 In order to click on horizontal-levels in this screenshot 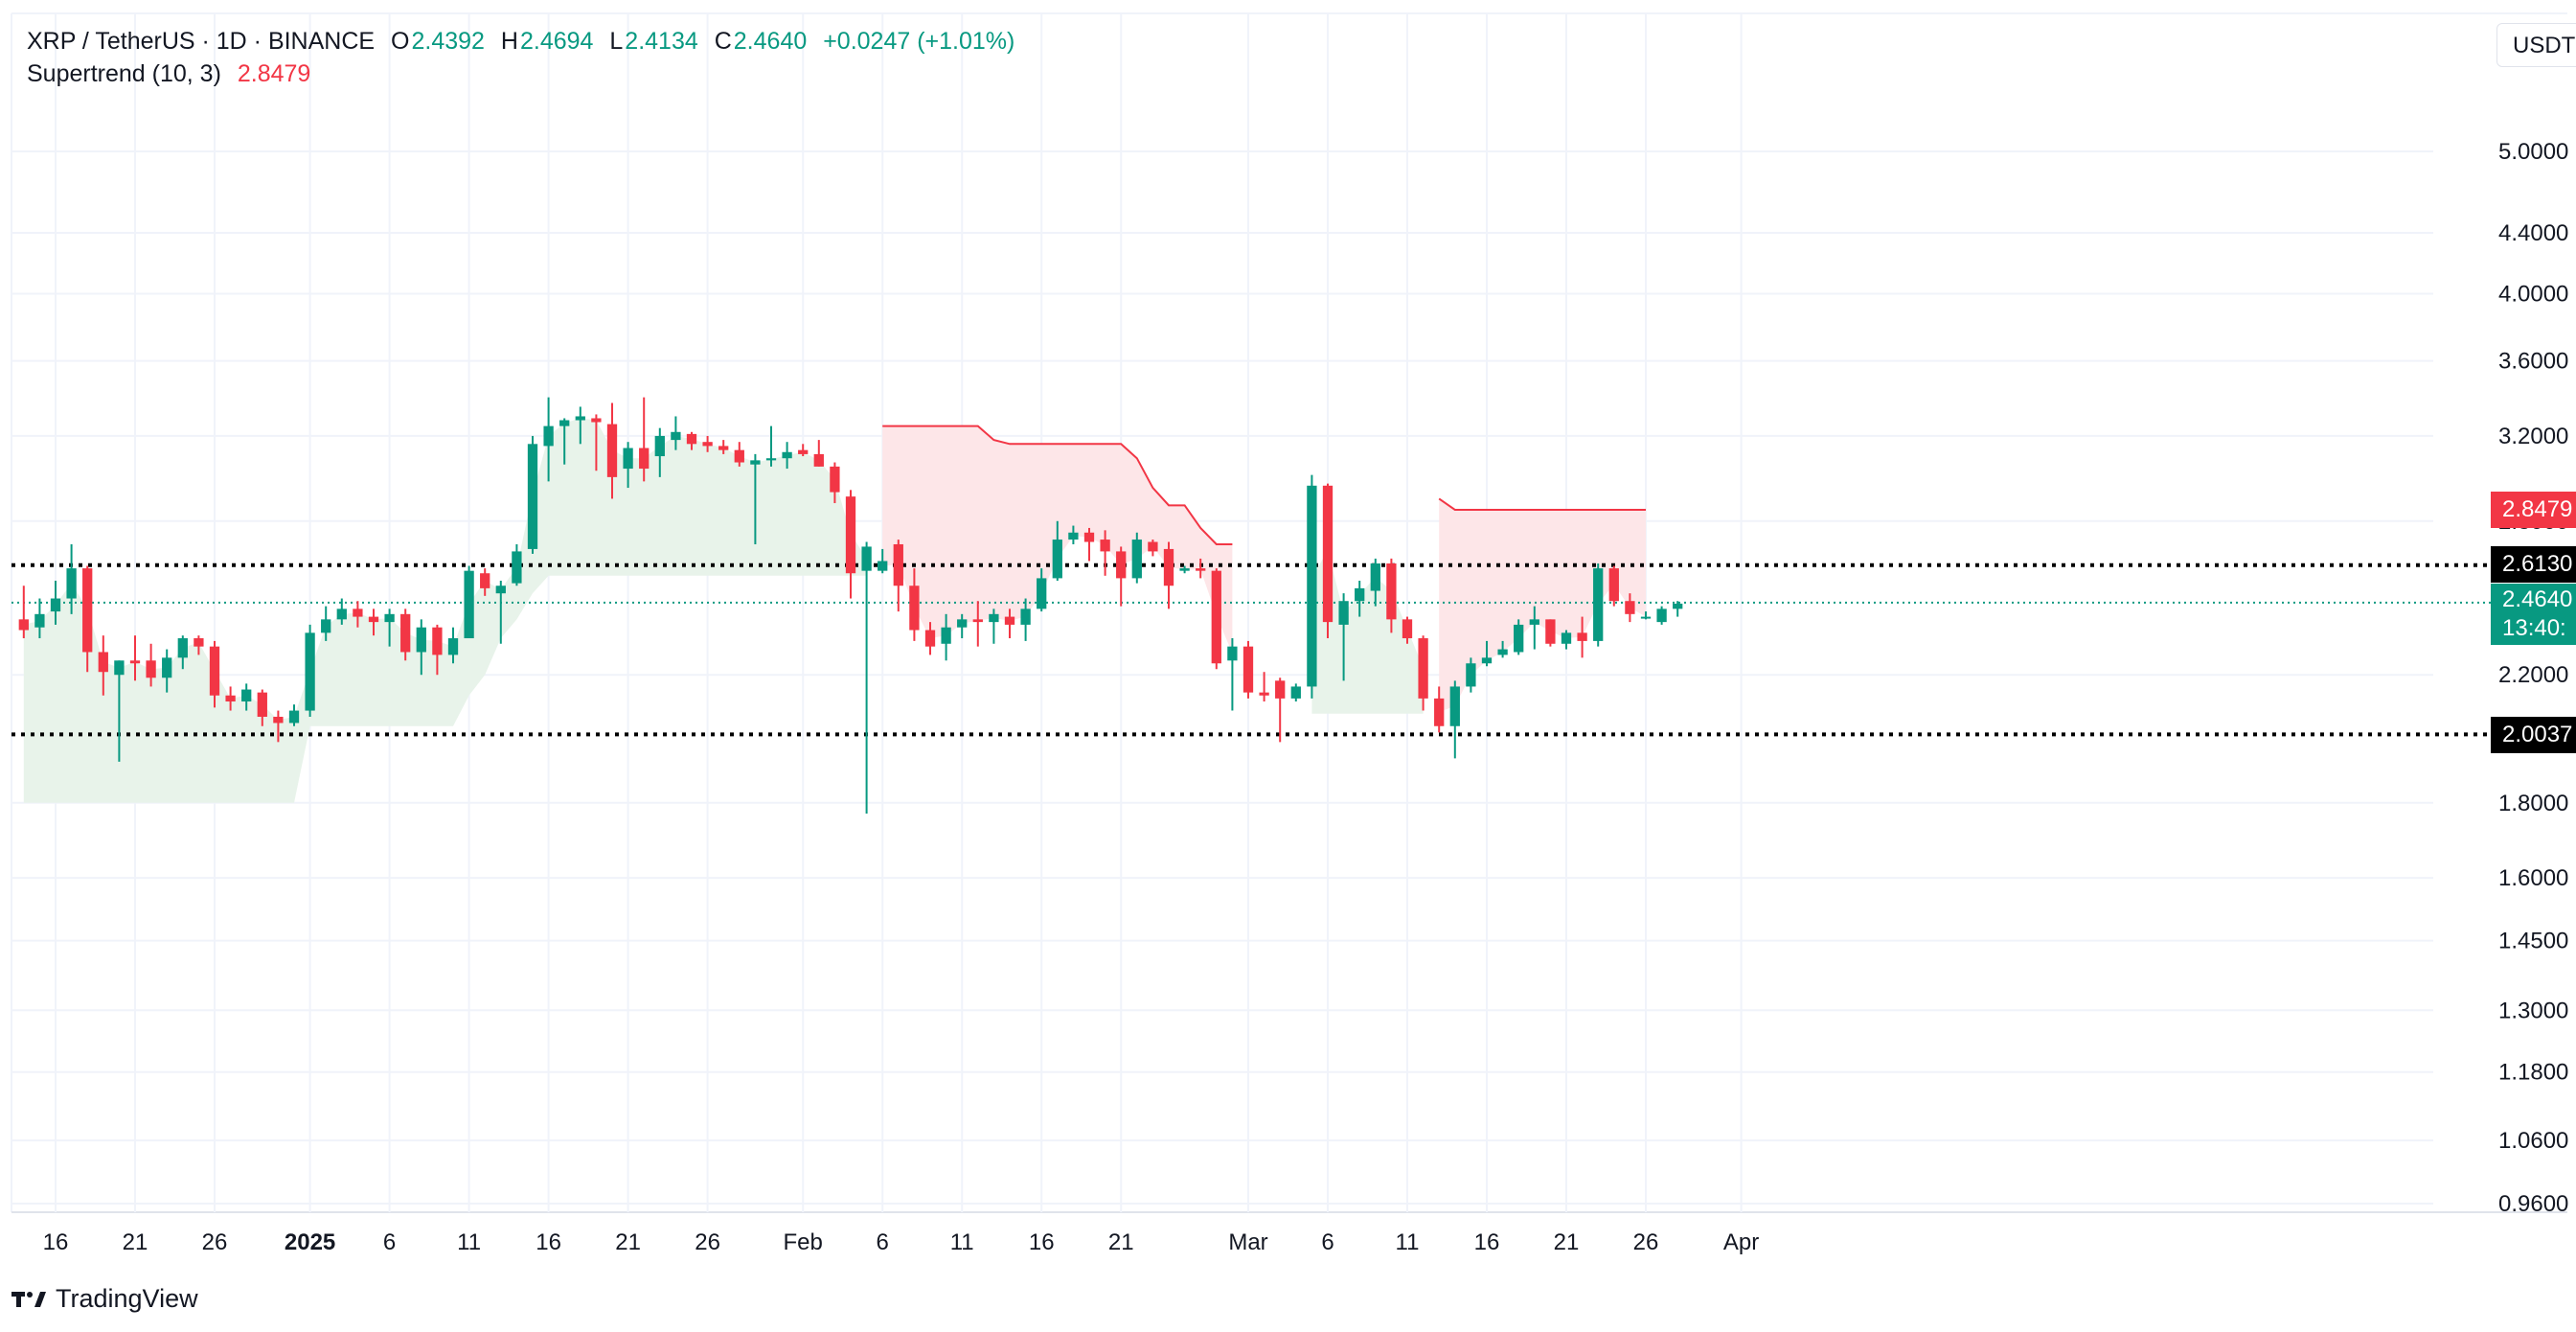, I will do `click(1251, 650)`.